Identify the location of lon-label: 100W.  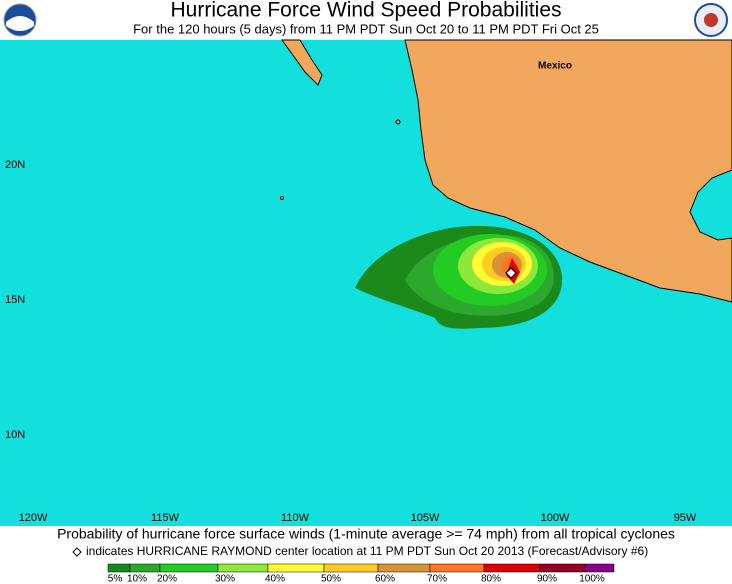
(555, 518).